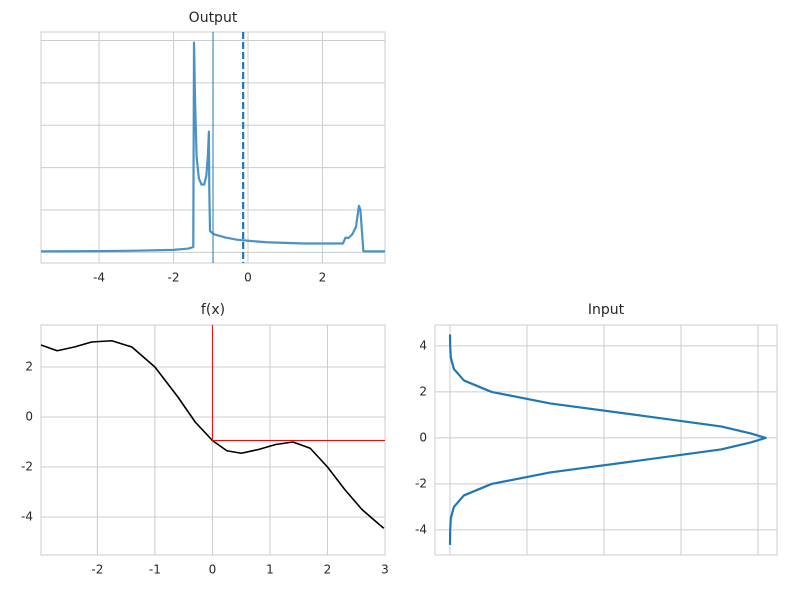 The height and width of the screenshot is (590, 790). Describe the element at coordinates (270, 570) in the screenshot. I see `x-tick-label: 1` at that location.